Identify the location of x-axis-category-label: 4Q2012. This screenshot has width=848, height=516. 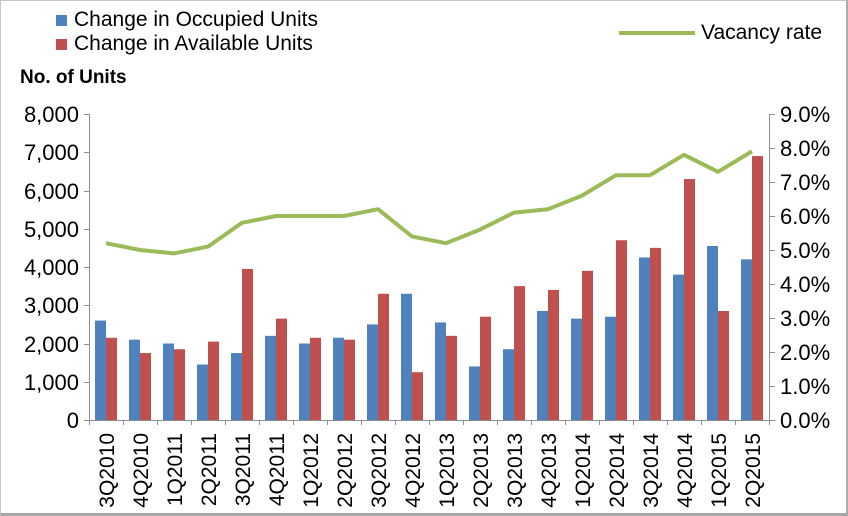
(413, 470).